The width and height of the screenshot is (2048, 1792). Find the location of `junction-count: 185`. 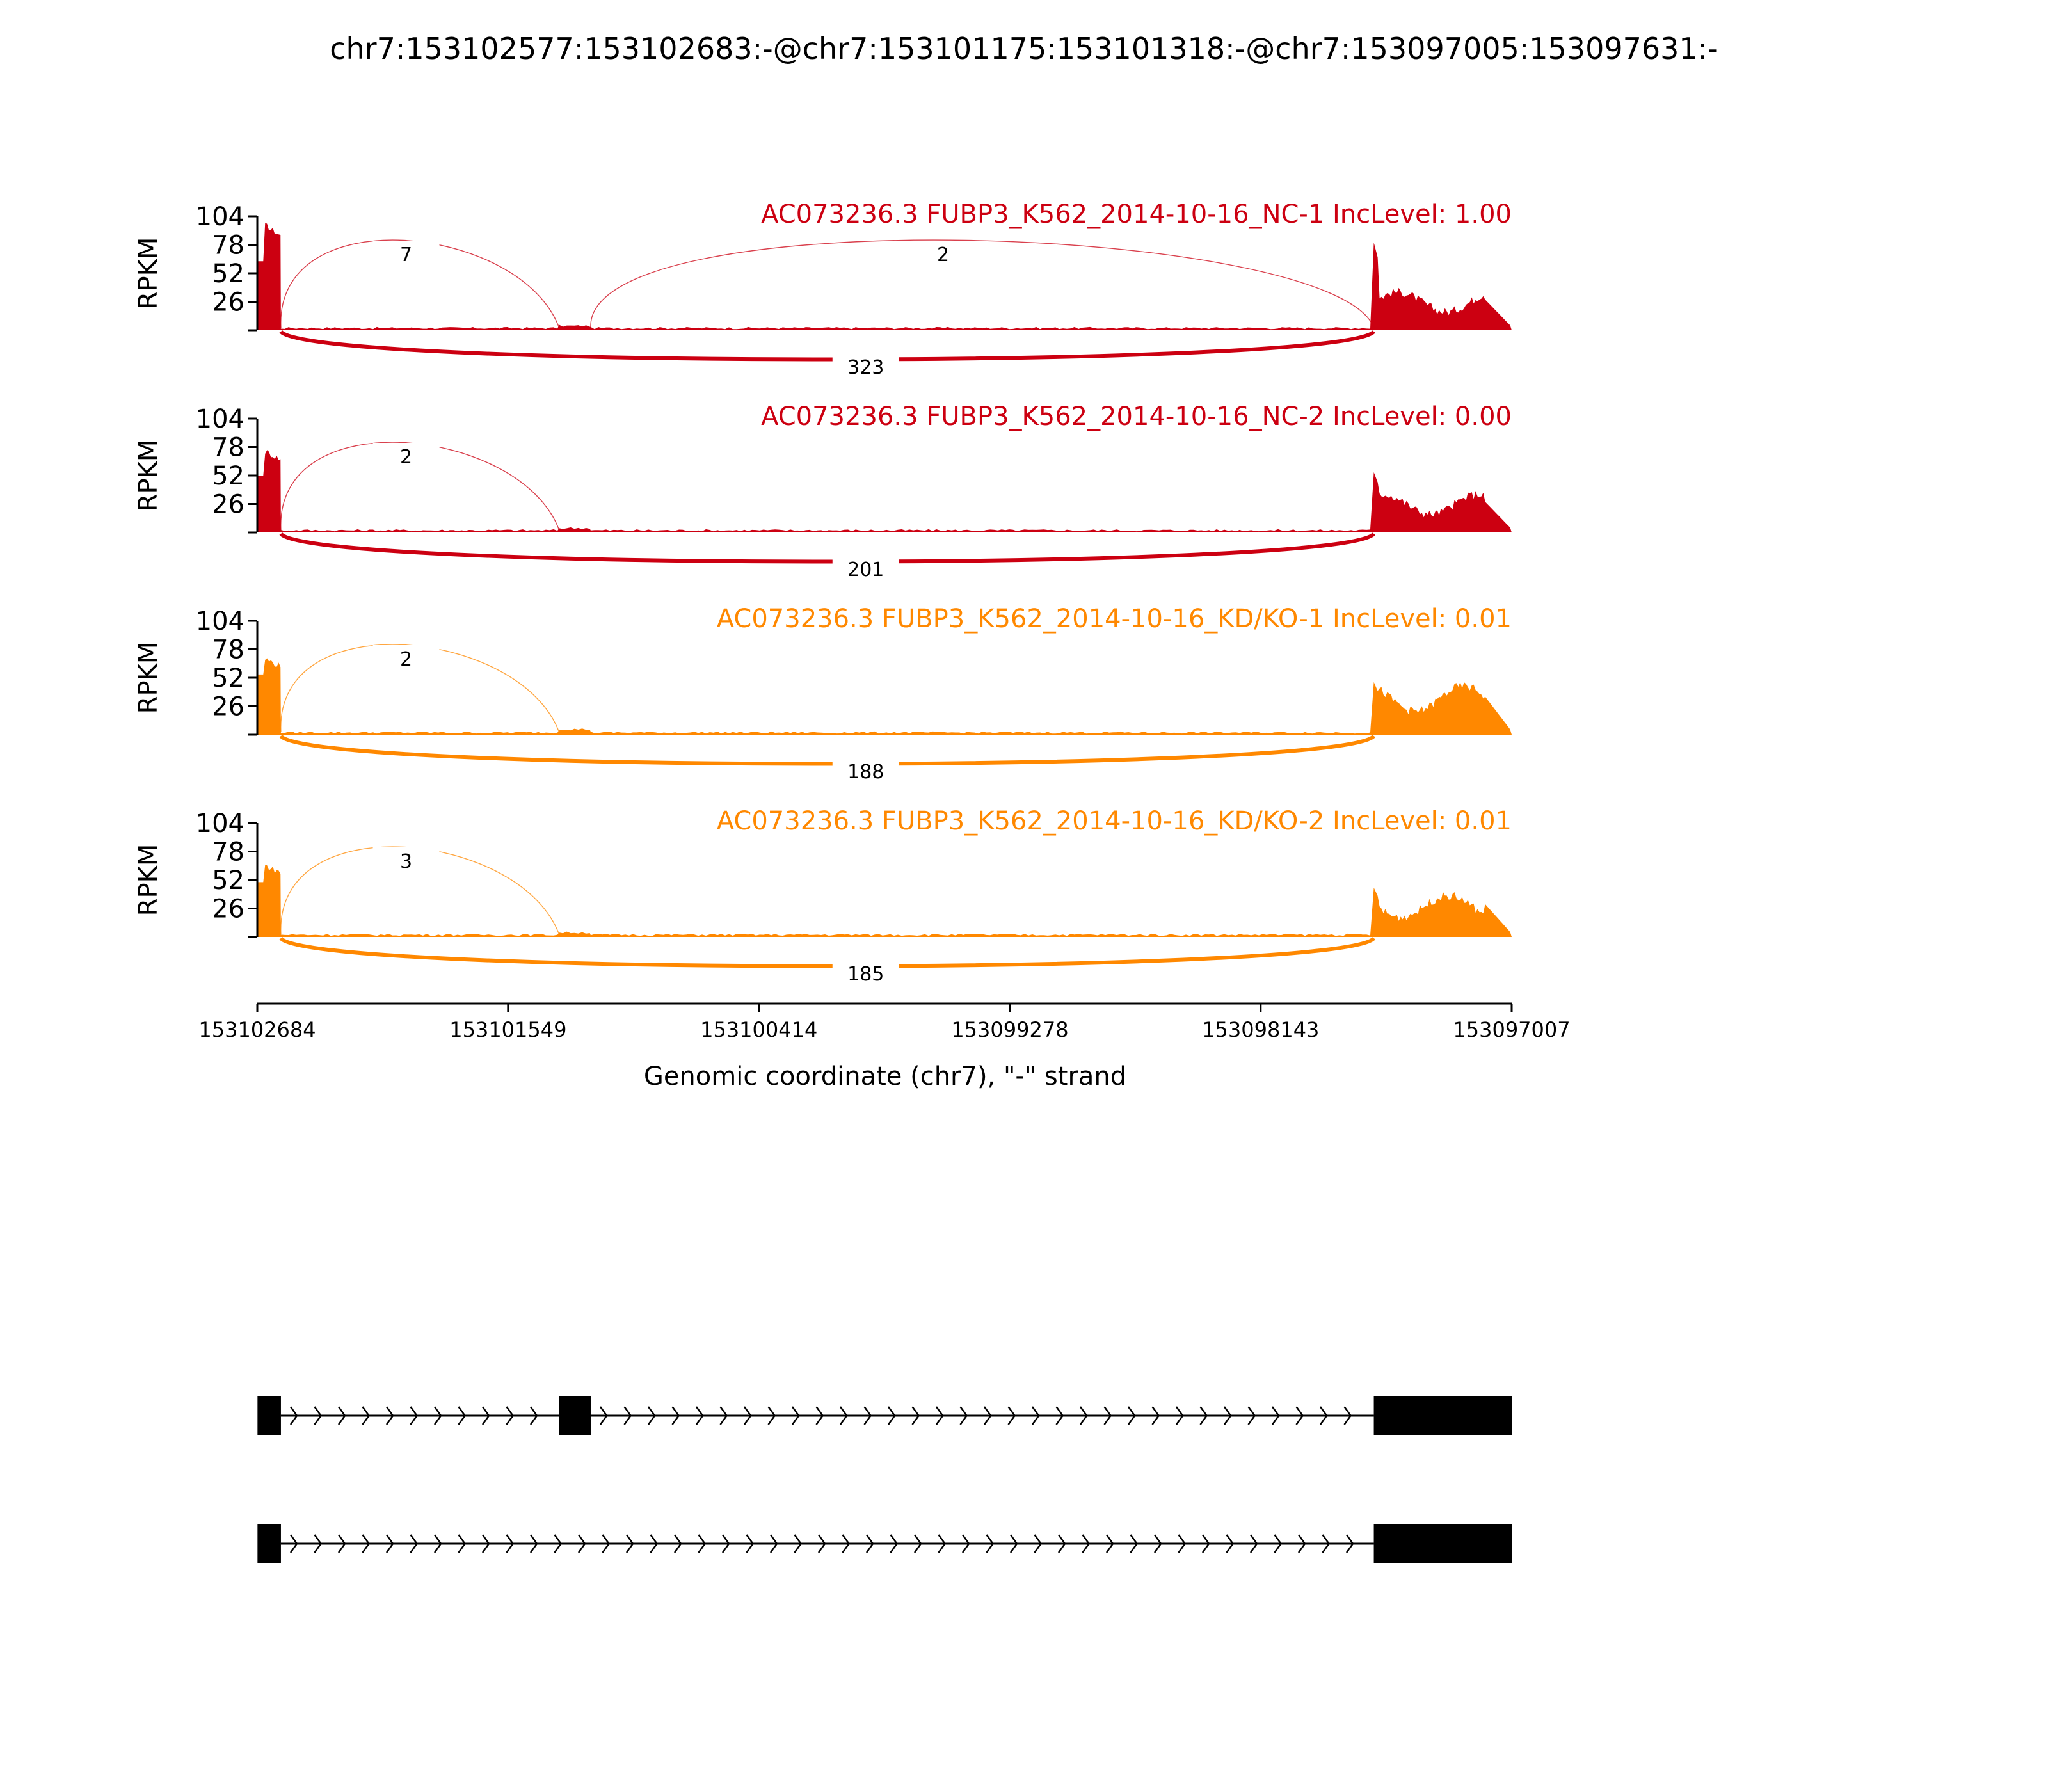

junction-count: 185 is located at coordinates (865, 974).